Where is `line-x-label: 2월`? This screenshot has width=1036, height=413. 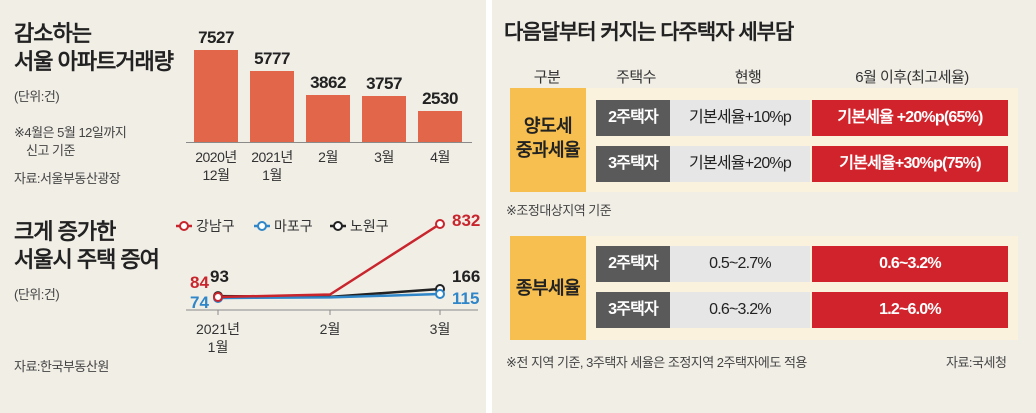
line-x-label: 2월 is located at coordinates (330, 329).